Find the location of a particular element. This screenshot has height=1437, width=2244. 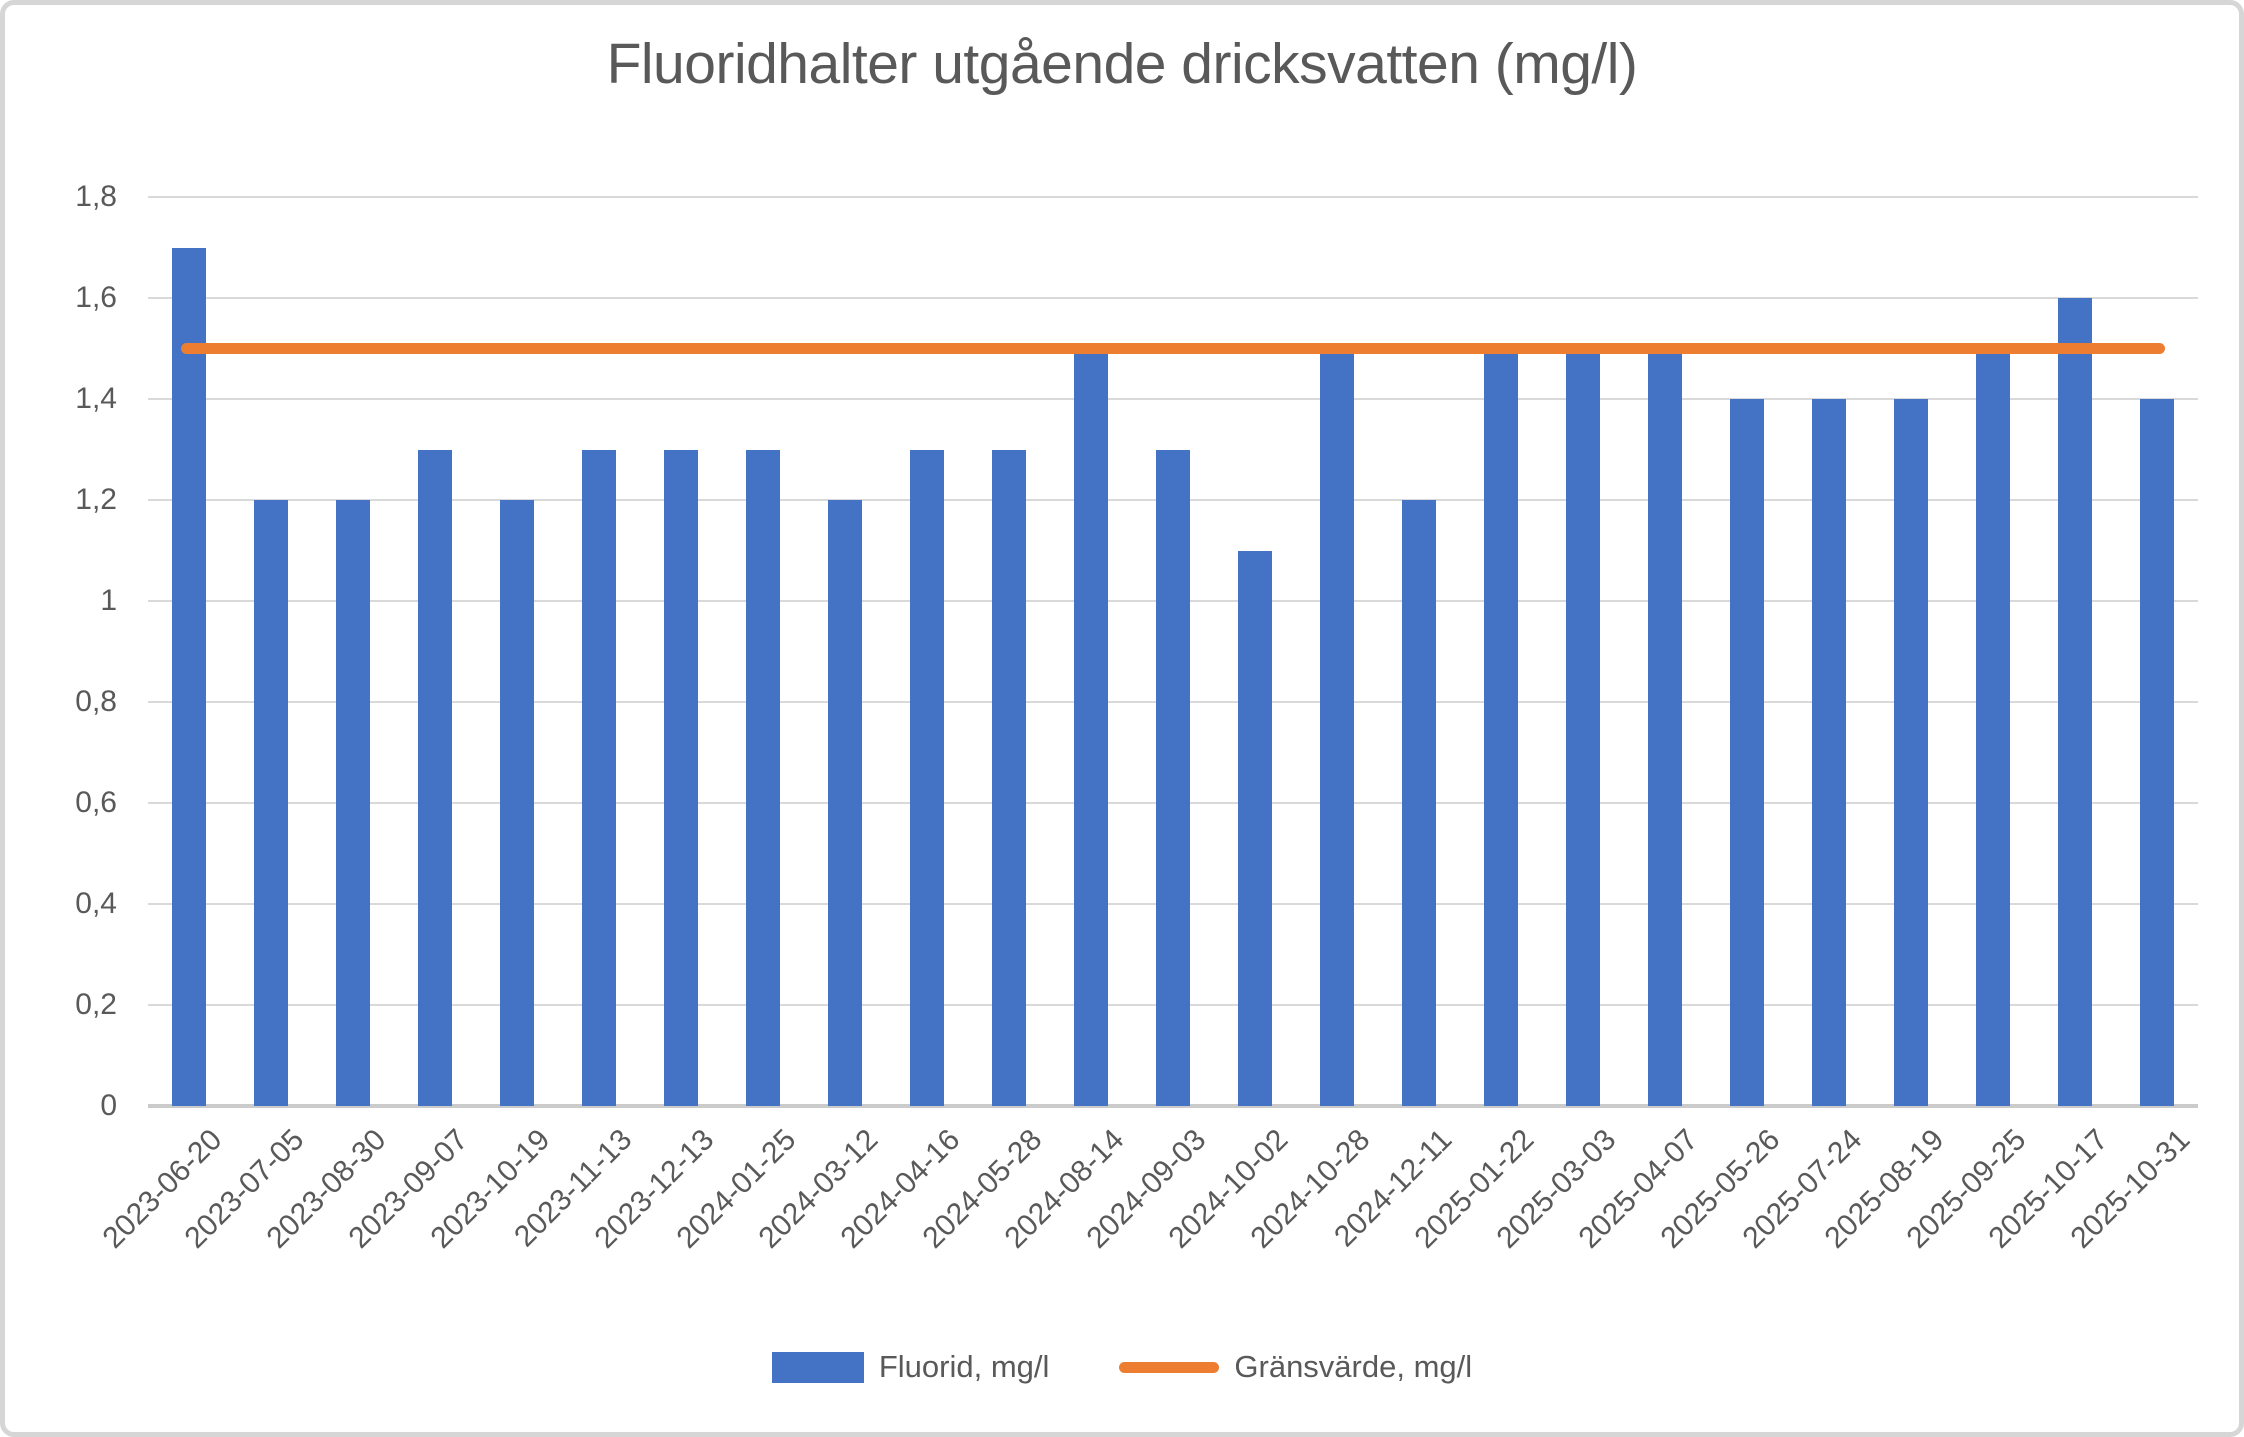

y-axis-tick-label: 1,8 is located at coordinates (96, 196).